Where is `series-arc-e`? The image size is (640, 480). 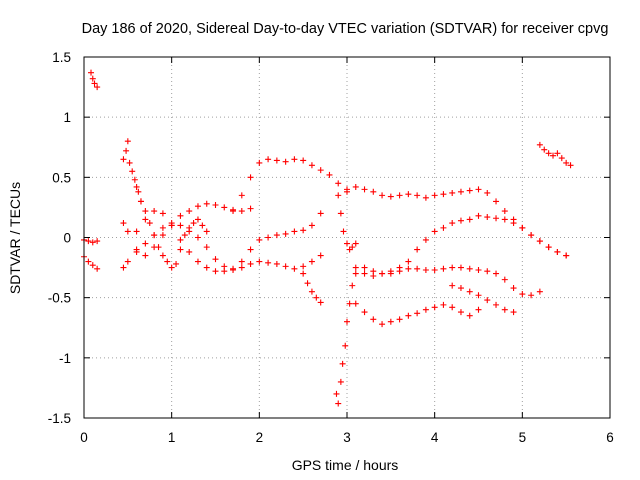 series-arc-e is located at coordinates (187, 229).